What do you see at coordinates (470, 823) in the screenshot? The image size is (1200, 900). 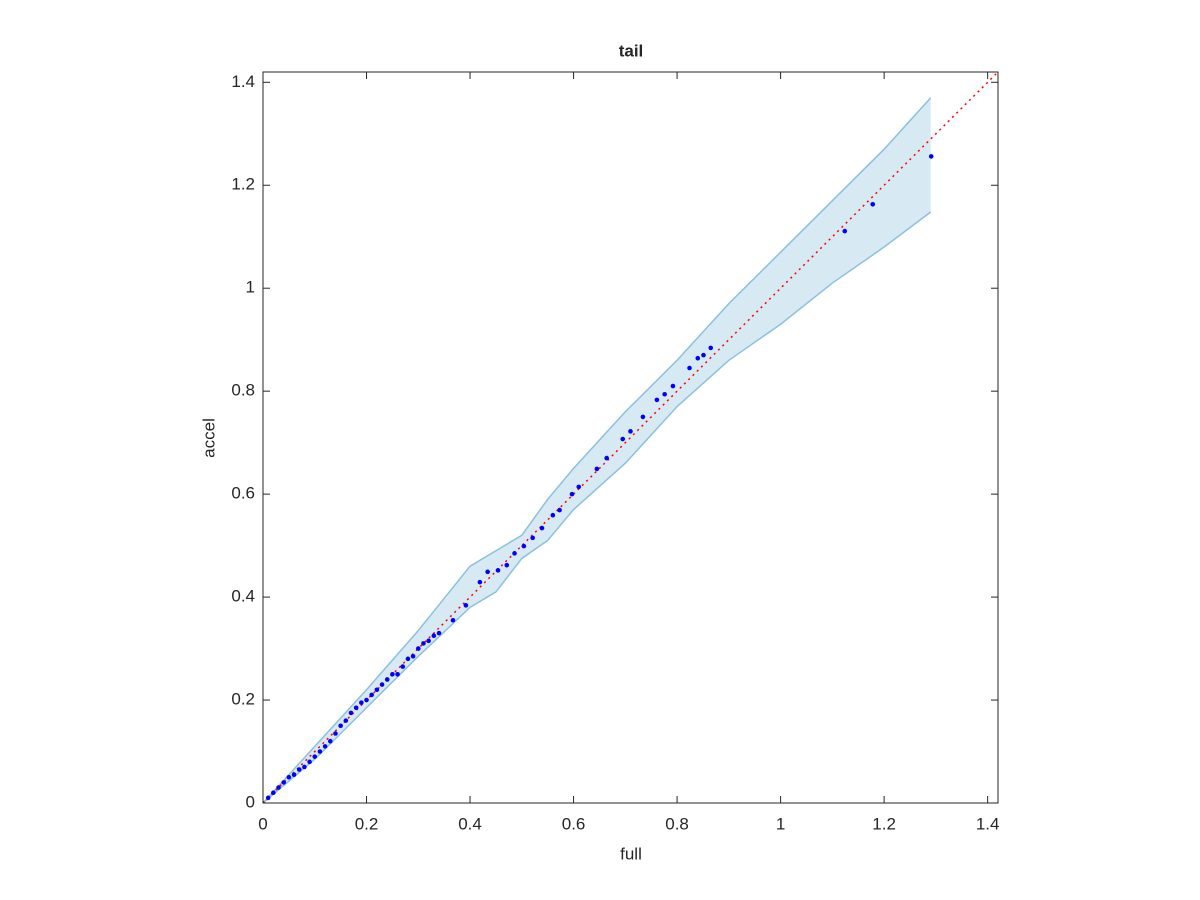 I see `x-tick-label: 0.4` at bounding box center [470, 823].